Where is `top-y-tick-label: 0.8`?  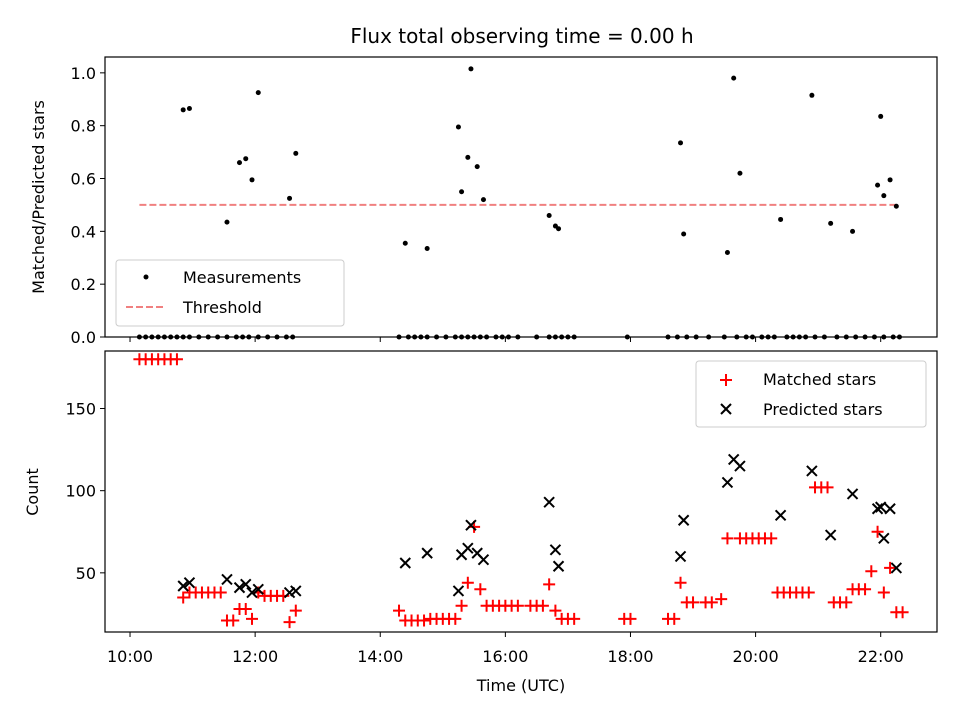 top-y-tick-label: 0.8 is located at coordinates (83, 126).